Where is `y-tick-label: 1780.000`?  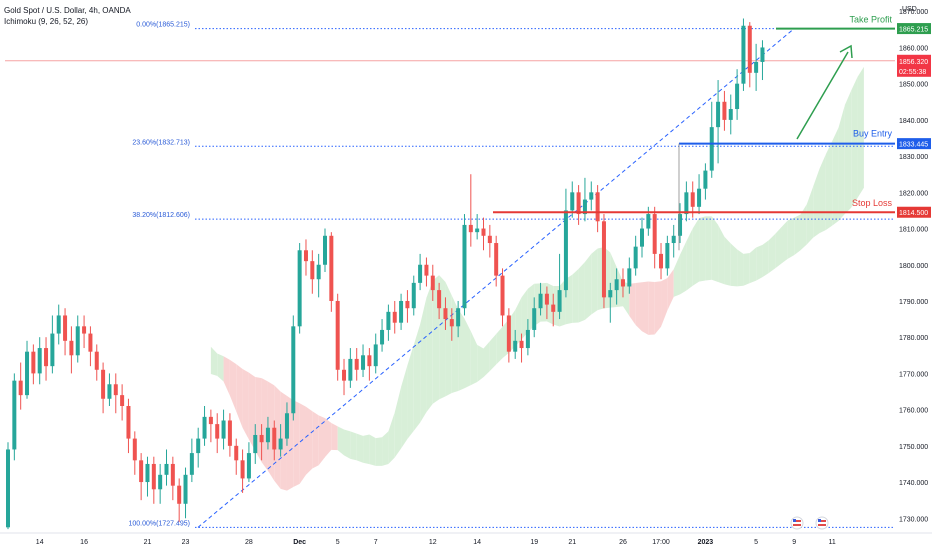
y-tick-label: 1780.000 is located at coordinates (913, 338).